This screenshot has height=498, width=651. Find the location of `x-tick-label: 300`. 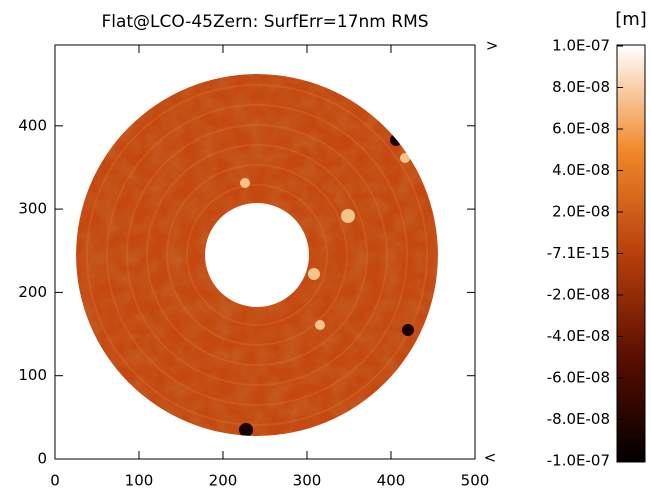

x-tick-label: 300 is located at coordinates (307, 481).